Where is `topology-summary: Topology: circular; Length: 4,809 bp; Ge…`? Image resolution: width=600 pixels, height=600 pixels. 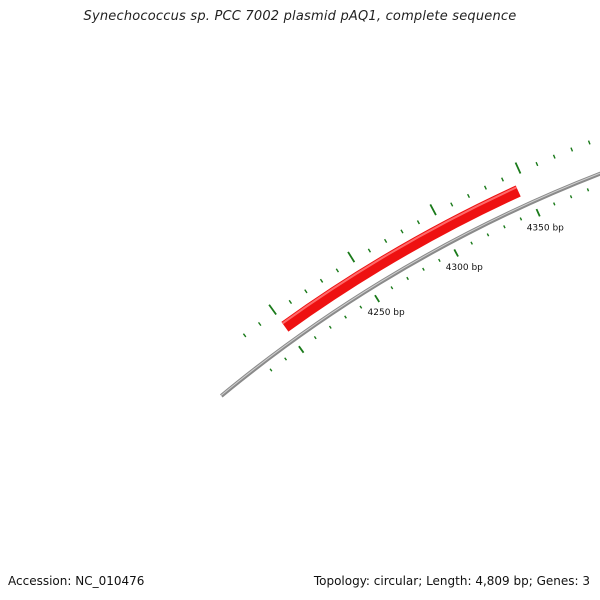 topology-summary: Topology: circular; Length: 4,809 bp; Ge… is located at coordinates (451, 581).